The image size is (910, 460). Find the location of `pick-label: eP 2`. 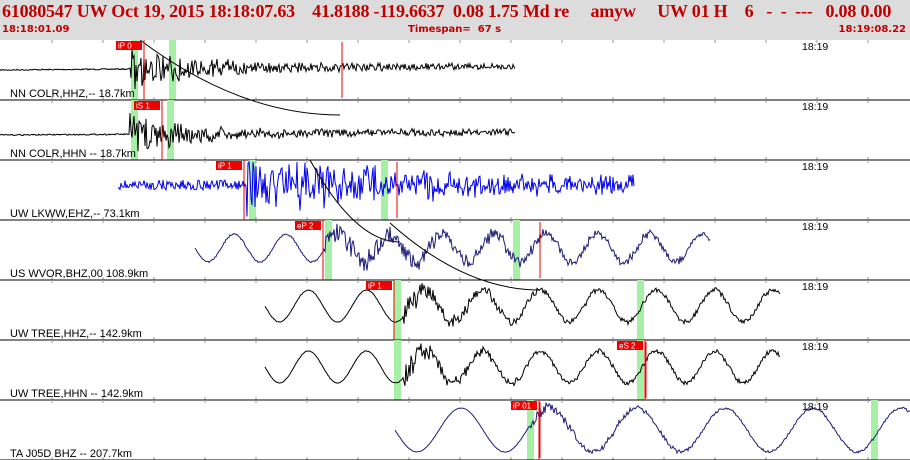

pick-label: eP 2 is located at coordinates (305, 226).